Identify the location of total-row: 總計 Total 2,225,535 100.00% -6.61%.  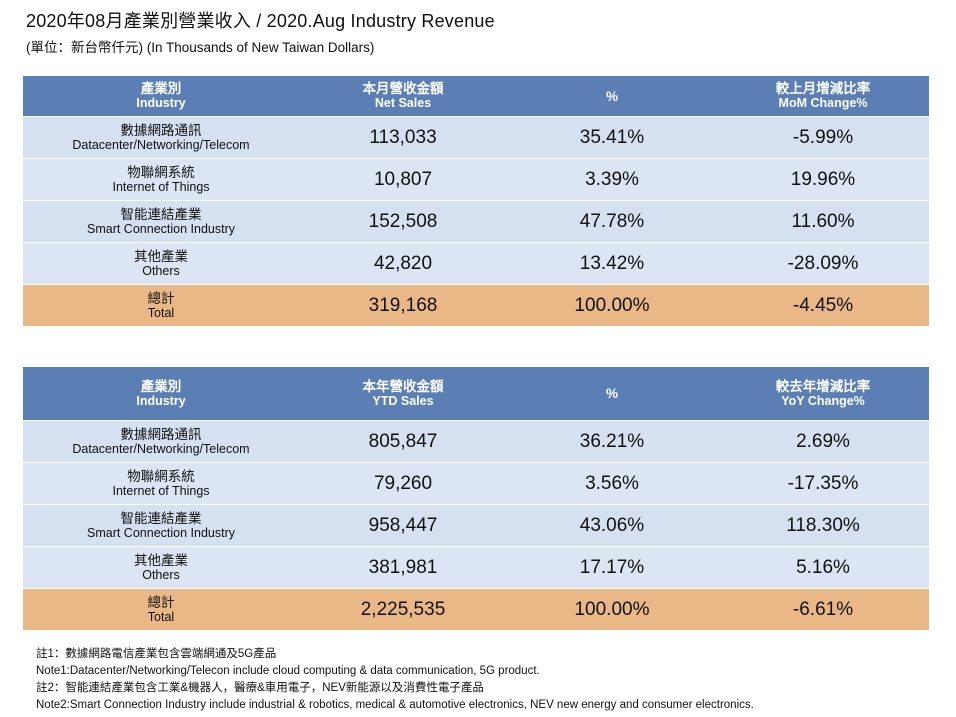
(476, 609).